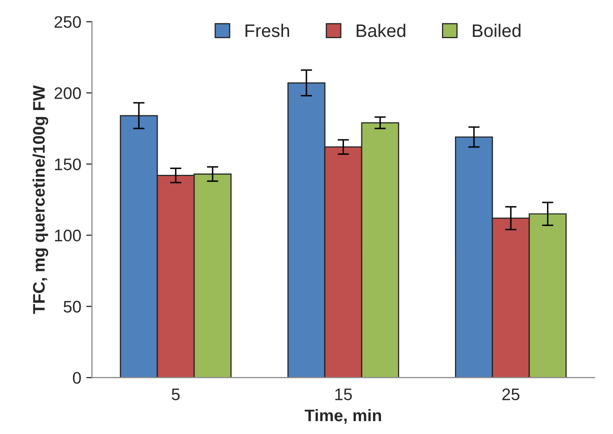 Image resolution: width=613 pixels, height=434 pixels. Describe the element at coordinates (176, 394) in the screenshot. I see `x-tick-label: 5` at that location.